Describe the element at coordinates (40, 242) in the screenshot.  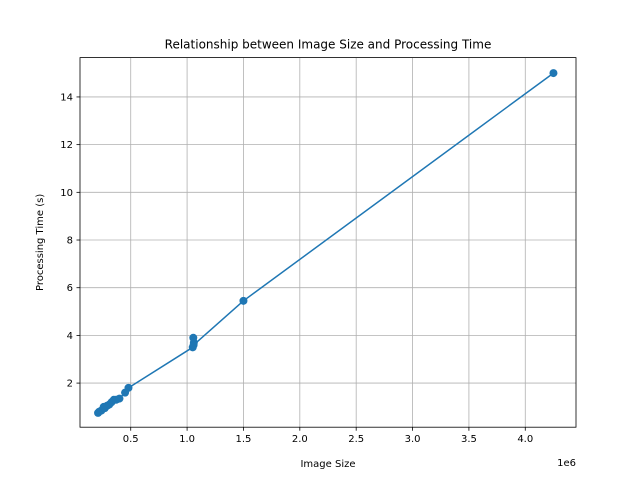
I see `y-axis-label: Processing Time (s)` at that location.